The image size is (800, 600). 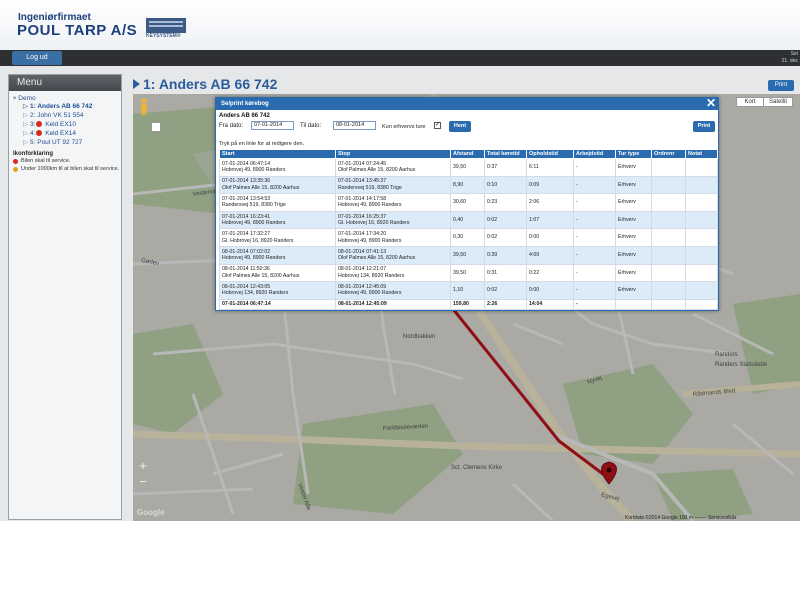 What do you see at coordinates (750, 102) in the screenshot?
I see `map-type-kort-button: Kort` at bounding box center [750, 102].